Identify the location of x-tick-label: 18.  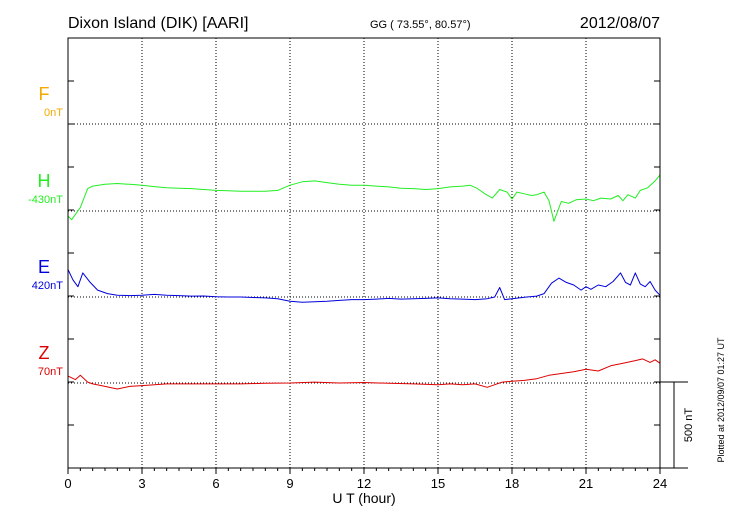
(512, 483).